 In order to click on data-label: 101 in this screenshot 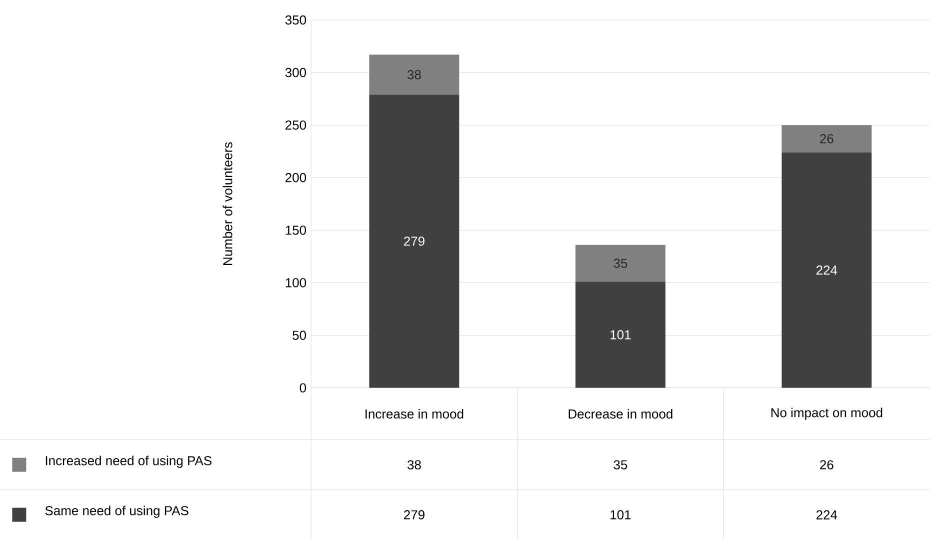, I will do `click(620, 515)`.